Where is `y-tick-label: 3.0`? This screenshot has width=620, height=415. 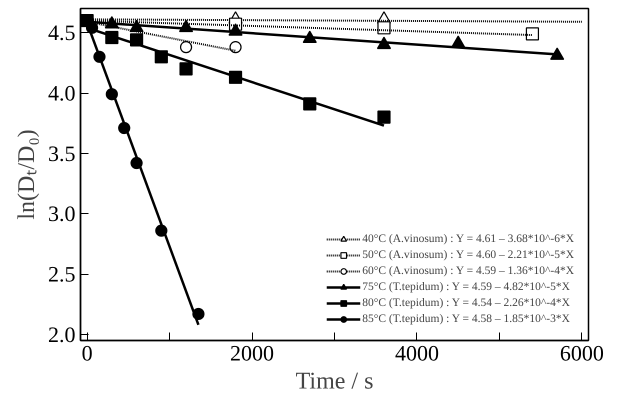 y-tick-label: 3.0 is located at coordinates (62, 213).